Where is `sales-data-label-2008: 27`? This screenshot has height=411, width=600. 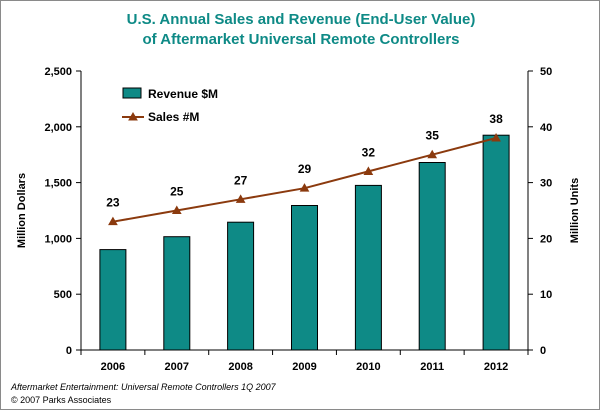 sales-data-label-2008: 27 is located at coordinates (241, 180).